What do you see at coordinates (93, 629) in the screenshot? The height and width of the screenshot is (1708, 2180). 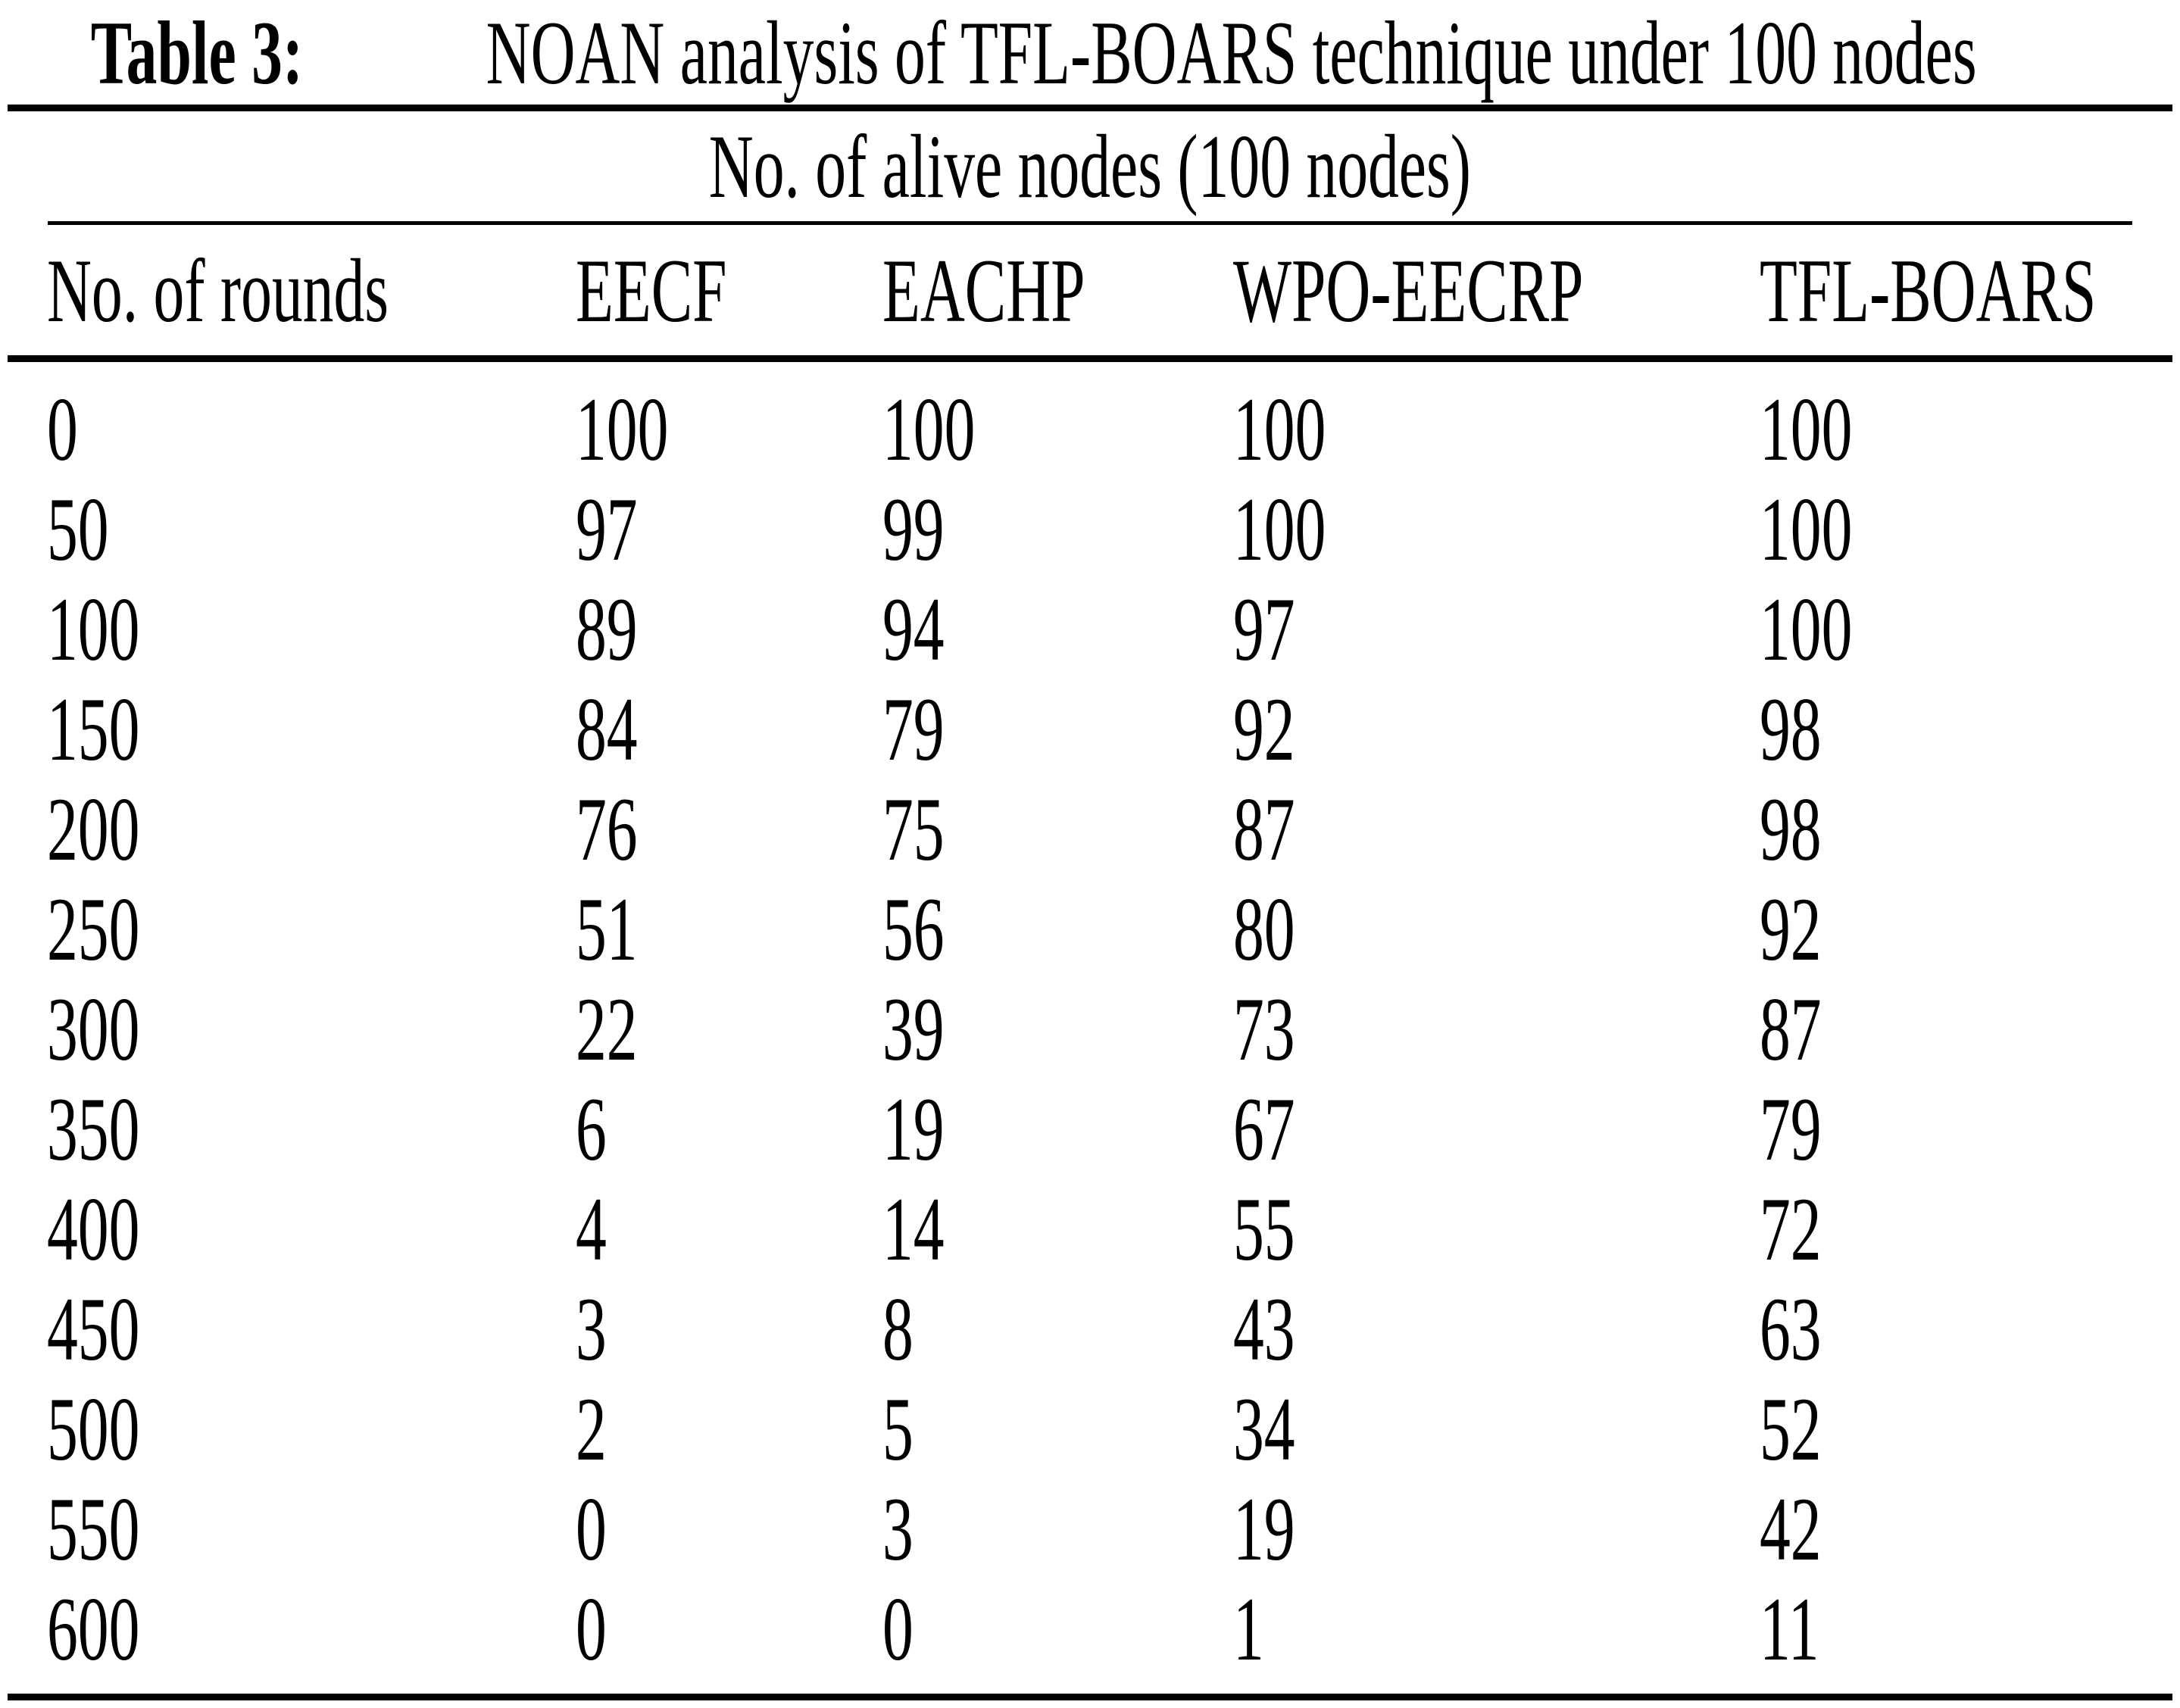 I see `table-cell-rounds: 100` at bounding box center [93, 629].